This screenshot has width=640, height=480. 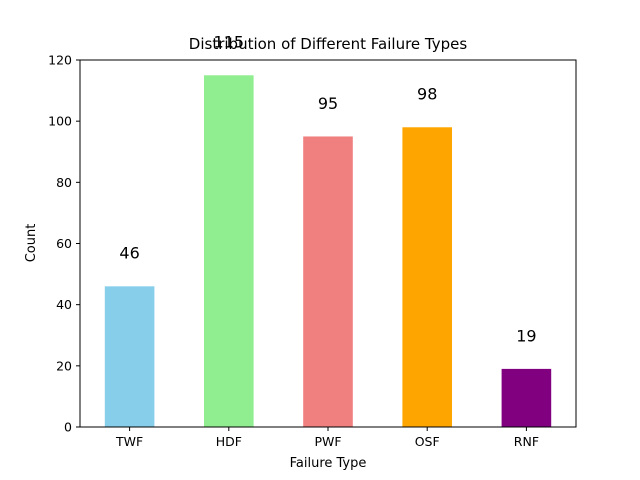 I want to click on y-tick-label: 20, so click(x=64, y=365).